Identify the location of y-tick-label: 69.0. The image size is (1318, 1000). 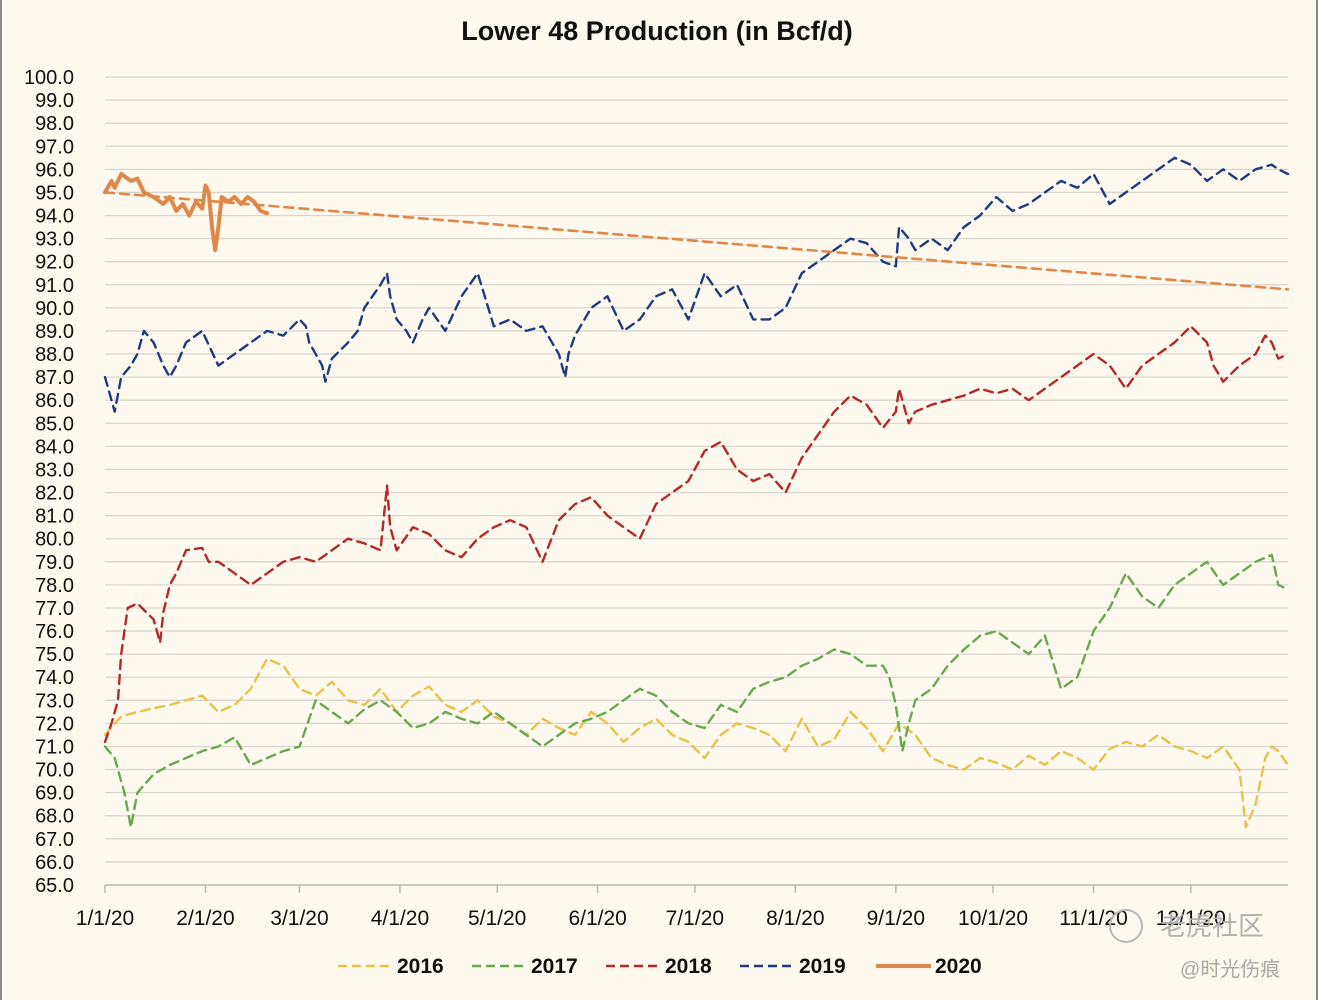
(54, 794).